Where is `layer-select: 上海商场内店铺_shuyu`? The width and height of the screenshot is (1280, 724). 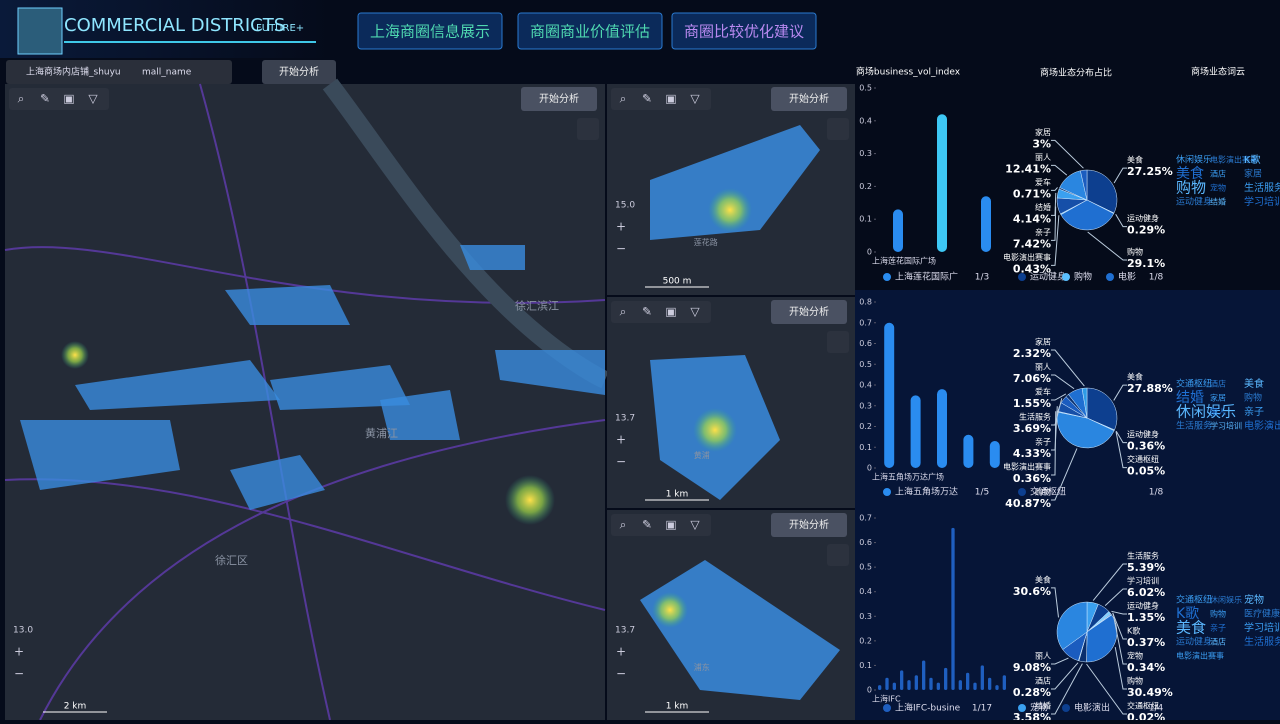
layer-select: 上海商场内店铺_shuyu is located at coordinates (73, 72).